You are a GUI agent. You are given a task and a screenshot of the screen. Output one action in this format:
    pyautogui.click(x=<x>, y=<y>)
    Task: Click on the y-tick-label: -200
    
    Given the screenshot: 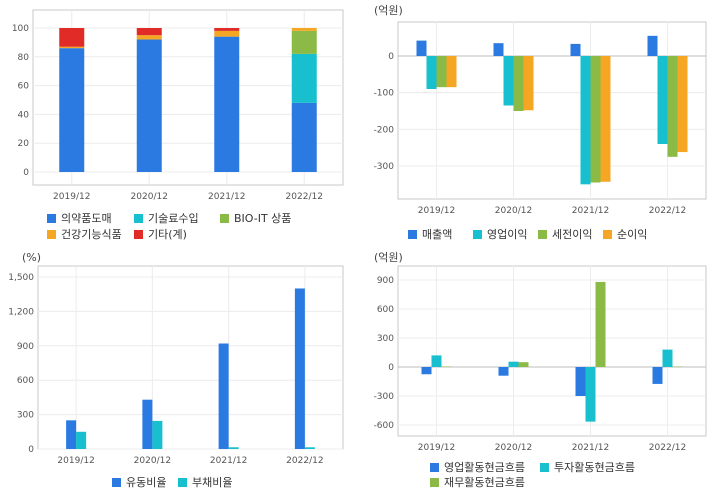 What is the action you would take?
    pyautogui.click(x=384, y=130)
    